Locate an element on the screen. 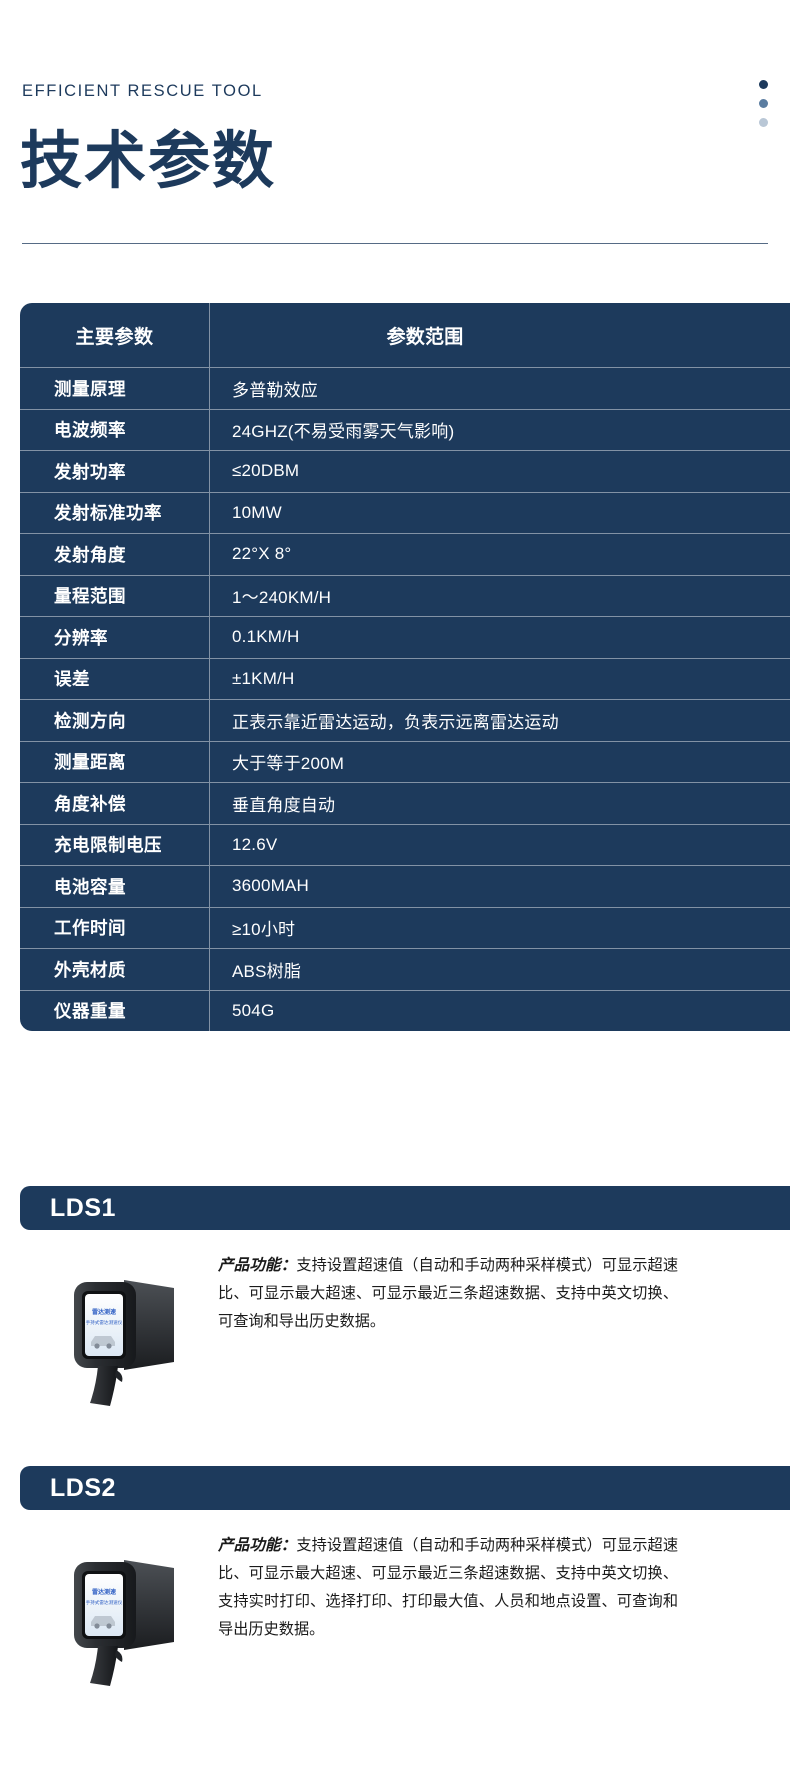  radar-gun-image-lds2: 雷达测速 手持式雷达测速仪 is located at coordinates (127, 1613).